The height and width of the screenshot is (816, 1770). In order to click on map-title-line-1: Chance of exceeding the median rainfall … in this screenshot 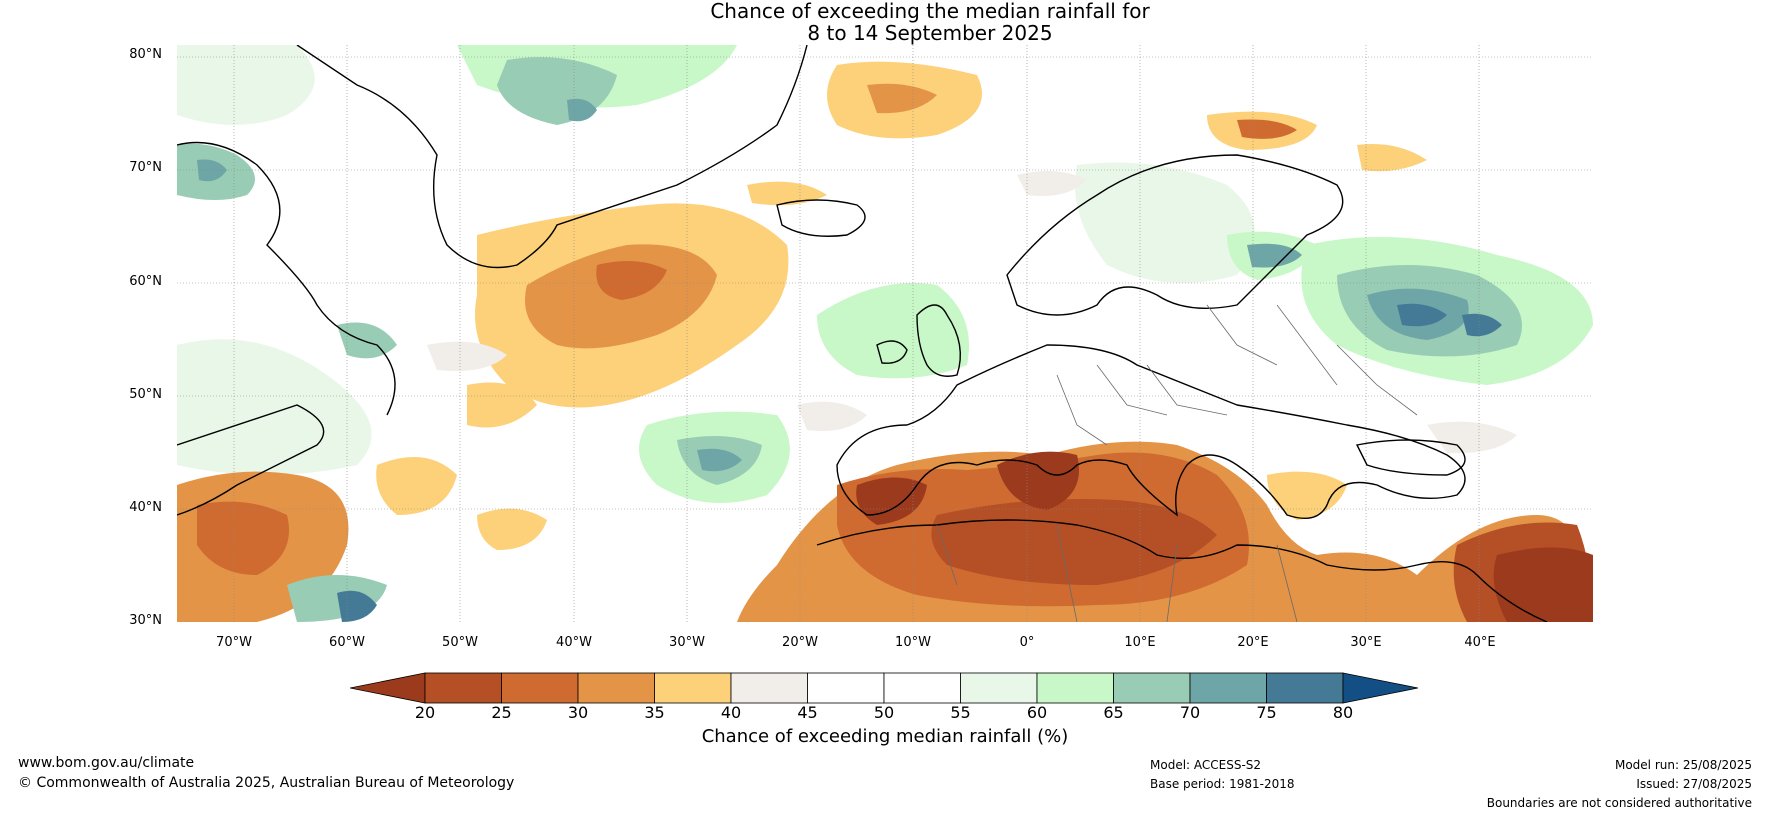, I will do `click(930, 11)`.